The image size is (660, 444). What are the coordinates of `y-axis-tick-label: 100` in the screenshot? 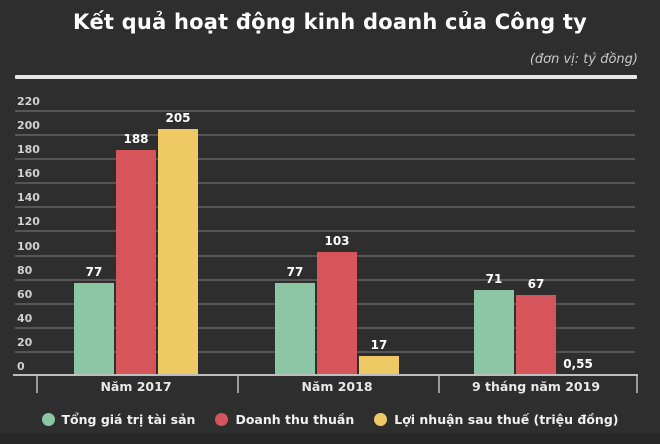 It's located at (28, 246).